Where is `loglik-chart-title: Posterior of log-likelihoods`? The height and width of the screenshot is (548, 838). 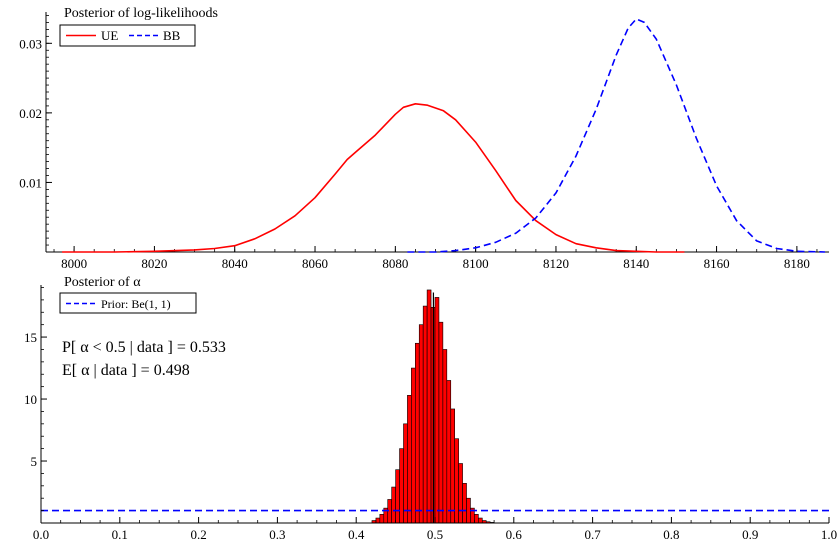
loglik-chart-title: Posterior of log-likelihoods is located at coordinates (141, 13).